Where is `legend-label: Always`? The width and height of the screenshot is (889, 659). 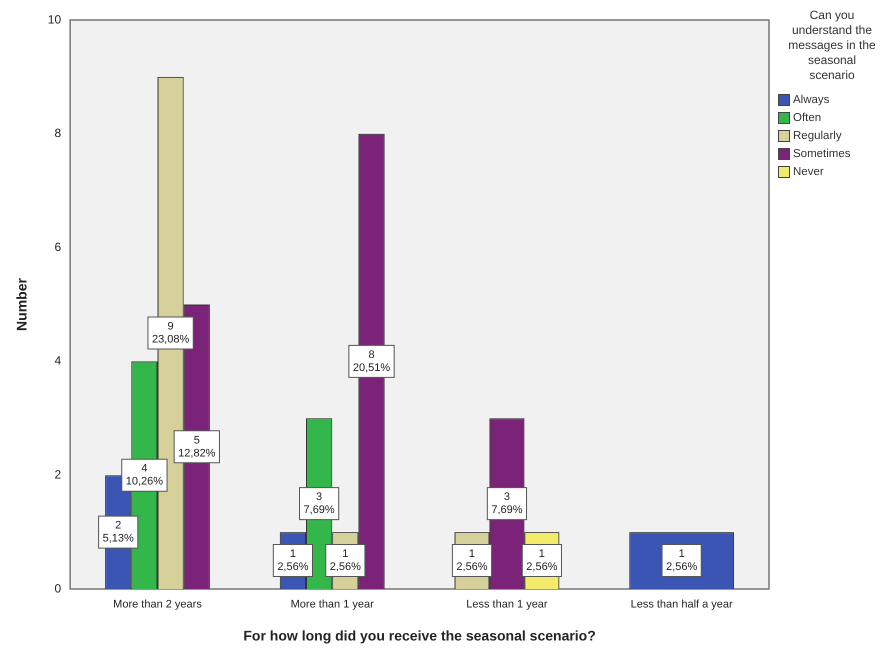 legend-label: Always is located at coordinates (811, 100).